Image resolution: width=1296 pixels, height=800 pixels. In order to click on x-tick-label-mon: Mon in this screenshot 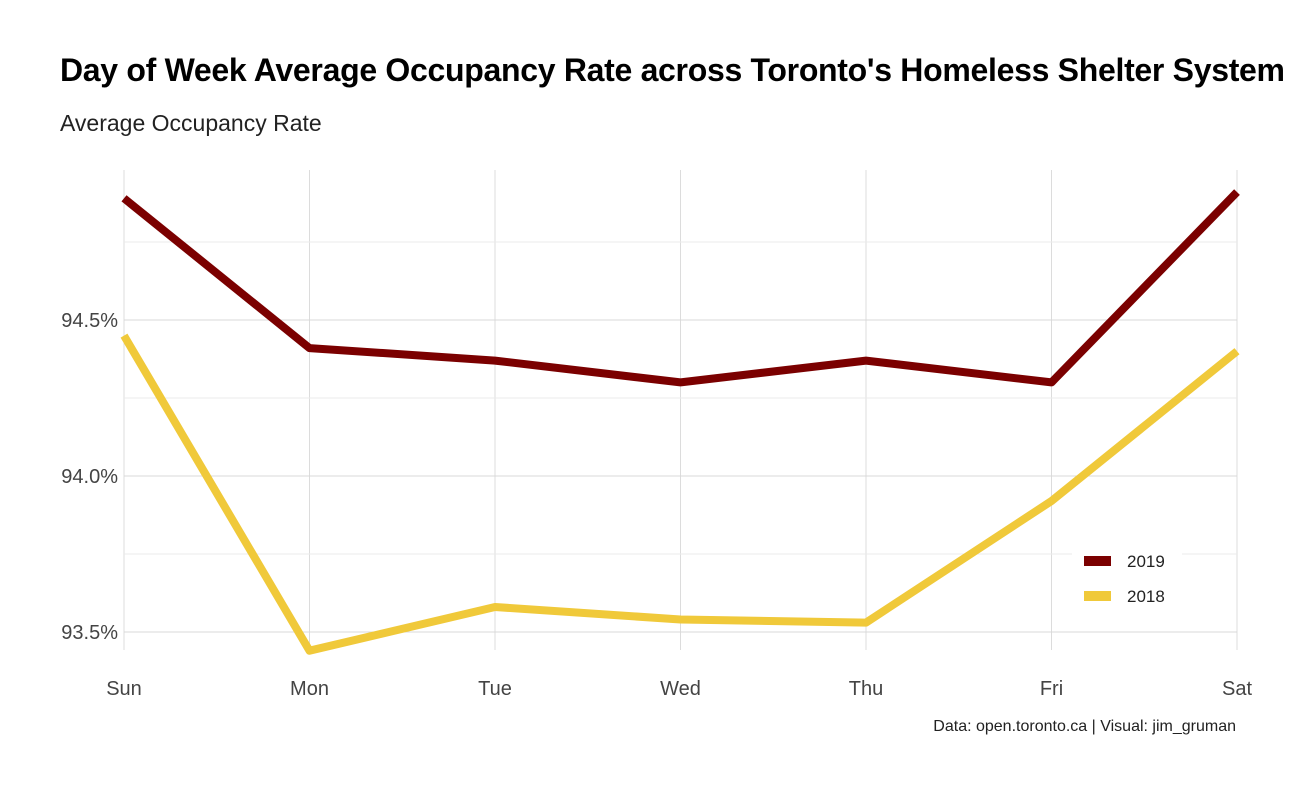, I will do `click(309, 689)`.